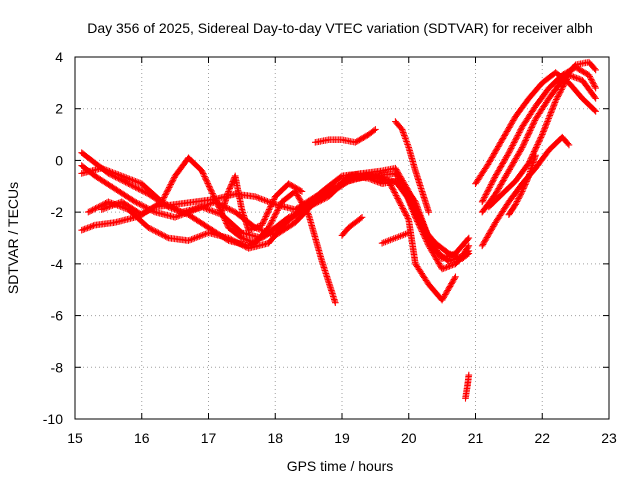 The image size is (640, 480). I want to click on y-tick-label: 4, so click(59, 57).